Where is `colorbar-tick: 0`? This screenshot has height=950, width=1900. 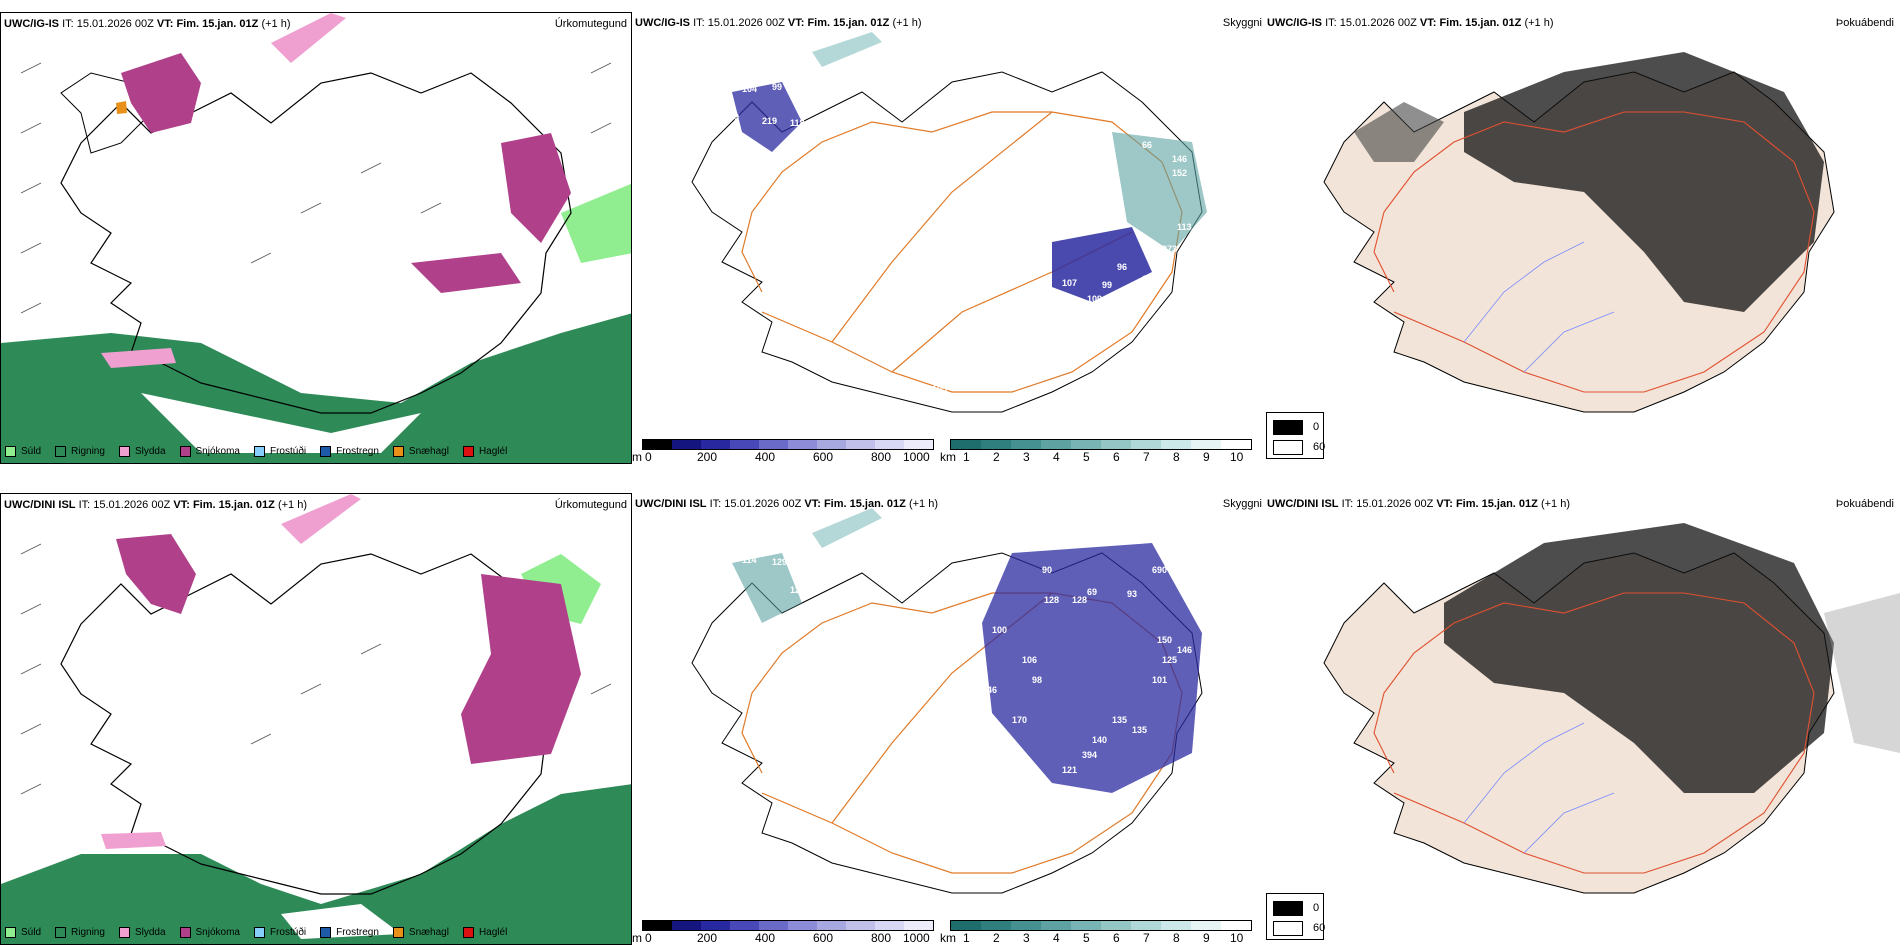 colorbar-tick: 0 is located at coordinates (648, 938).